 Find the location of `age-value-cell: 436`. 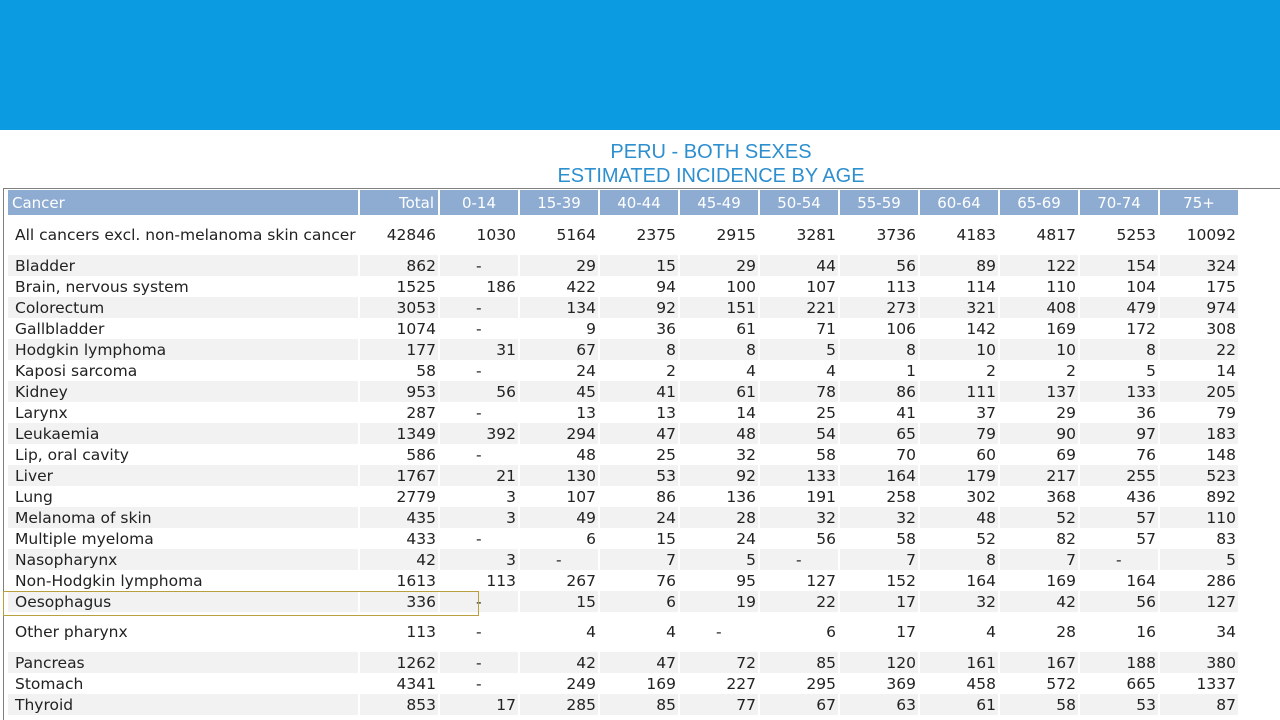

age-value-cell: 436 is located at coordinates (1119, 496).